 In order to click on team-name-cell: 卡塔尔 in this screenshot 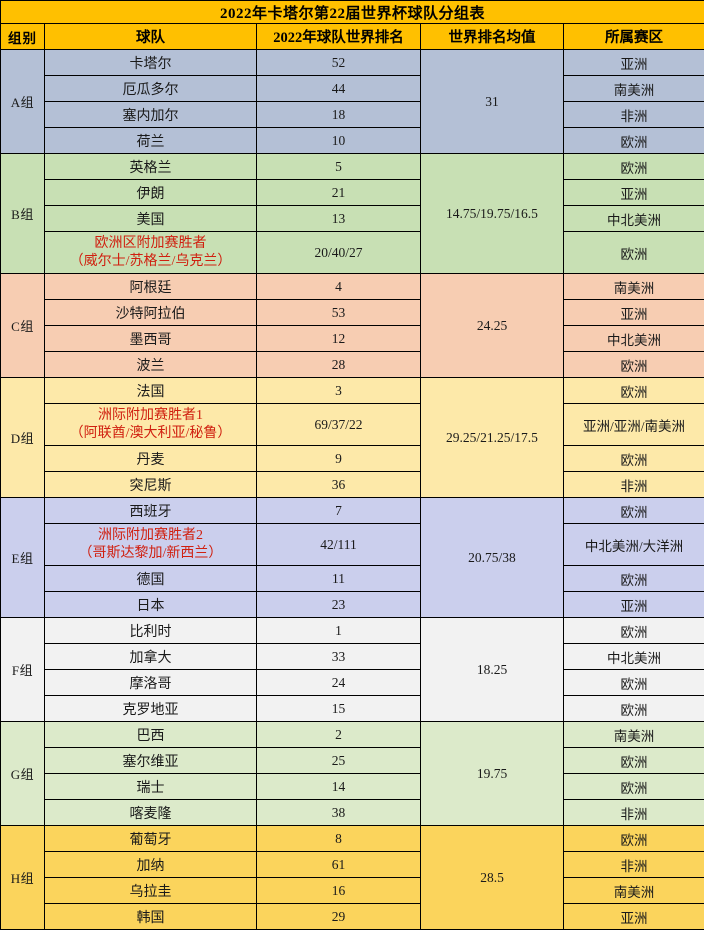, I will do `click(151, 63)`.